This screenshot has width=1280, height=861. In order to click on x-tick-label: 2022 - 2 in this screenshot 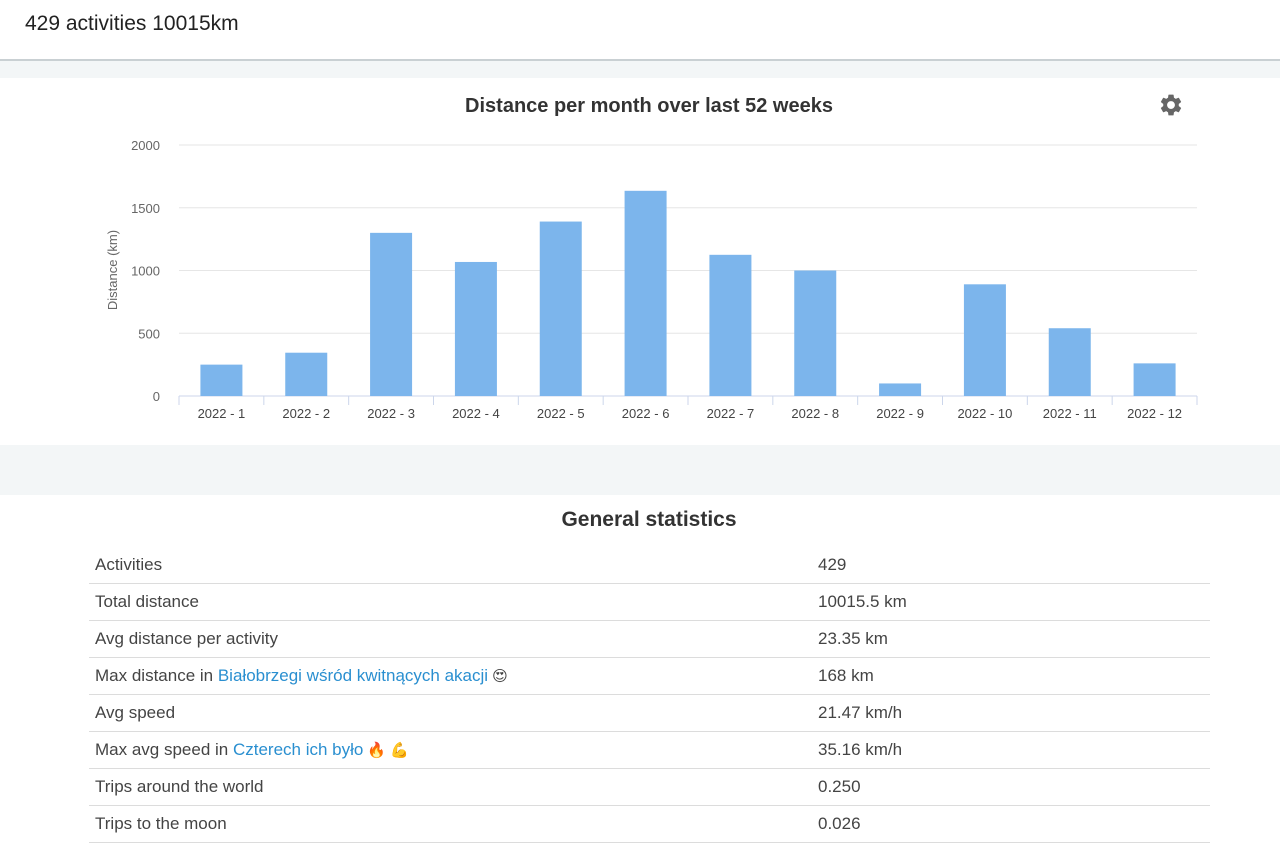, I will do `click(306, 413)`.